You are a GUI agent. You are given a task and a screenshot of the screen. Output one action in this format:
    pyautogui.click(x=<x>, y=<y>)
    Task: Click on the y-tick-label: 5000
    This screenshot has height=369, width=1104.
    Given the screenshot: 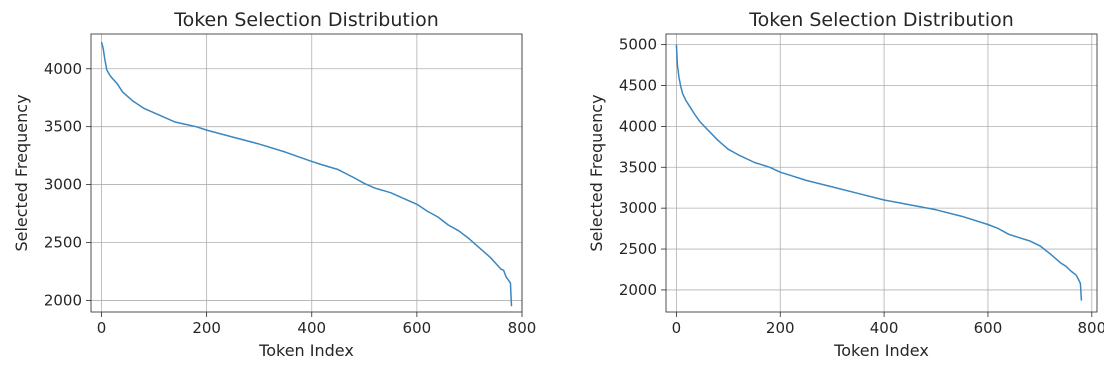 What is the action you would take?
    pyautogui.click(x=638, y=45)
    